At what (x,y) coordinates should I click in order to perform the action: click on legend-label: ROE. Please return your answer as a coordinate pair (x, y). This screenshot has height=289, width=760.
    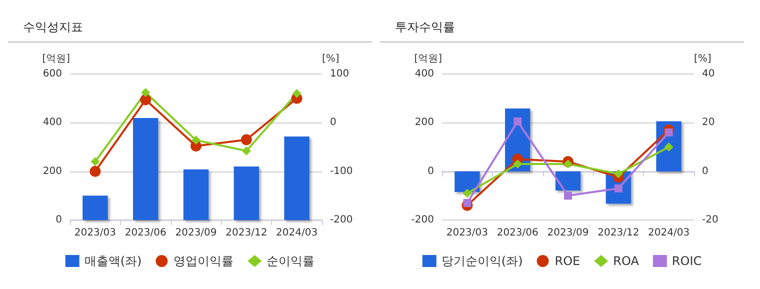
    Looking at the image, I should click on (567, 261).